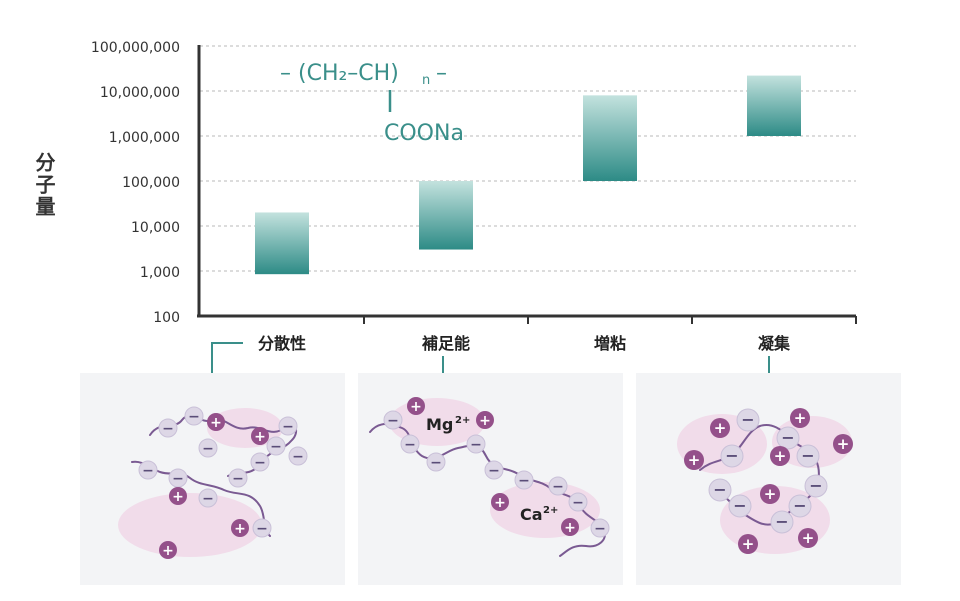 The width and height of the screenshot is (960, 601). Describe the element at coordinates (441, 73) in the screenshot. I see `formula-dash-right: –` at that location.